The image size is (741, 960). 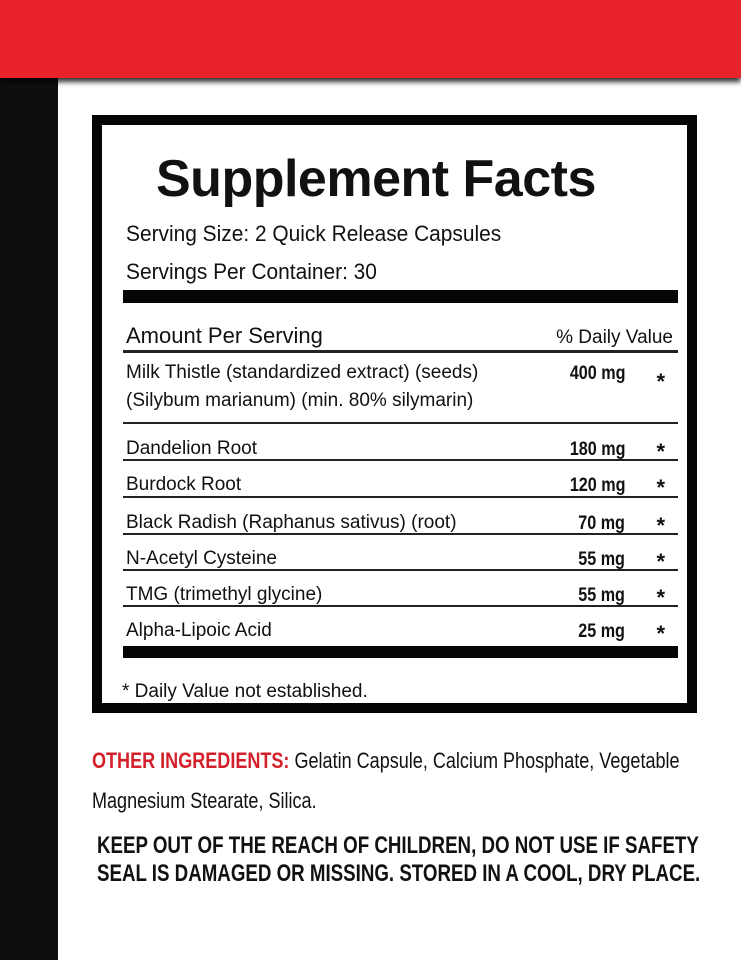 I want to click on ingredient-amount: 25 mg, so click(x=601, y=631).